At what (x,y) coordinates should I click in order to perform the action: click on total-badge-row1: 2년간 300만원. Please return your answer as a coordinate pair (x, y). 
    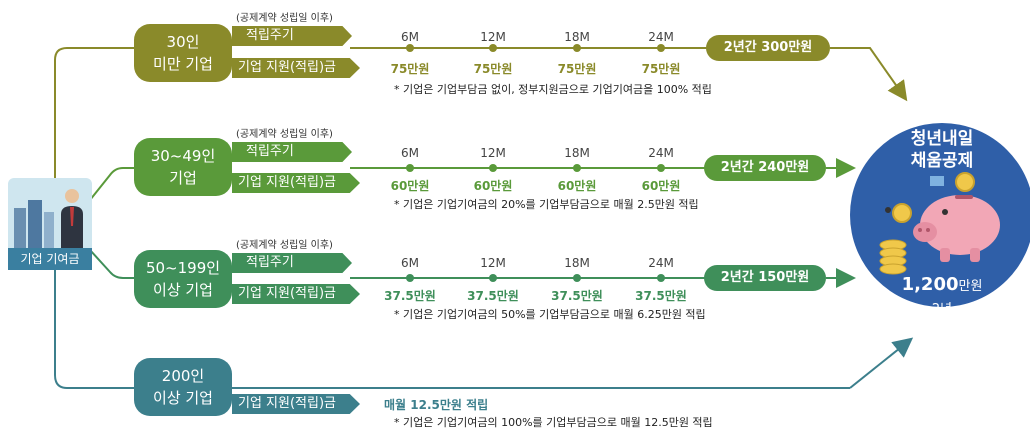
    Looking at the image, I should click on (768, 48).